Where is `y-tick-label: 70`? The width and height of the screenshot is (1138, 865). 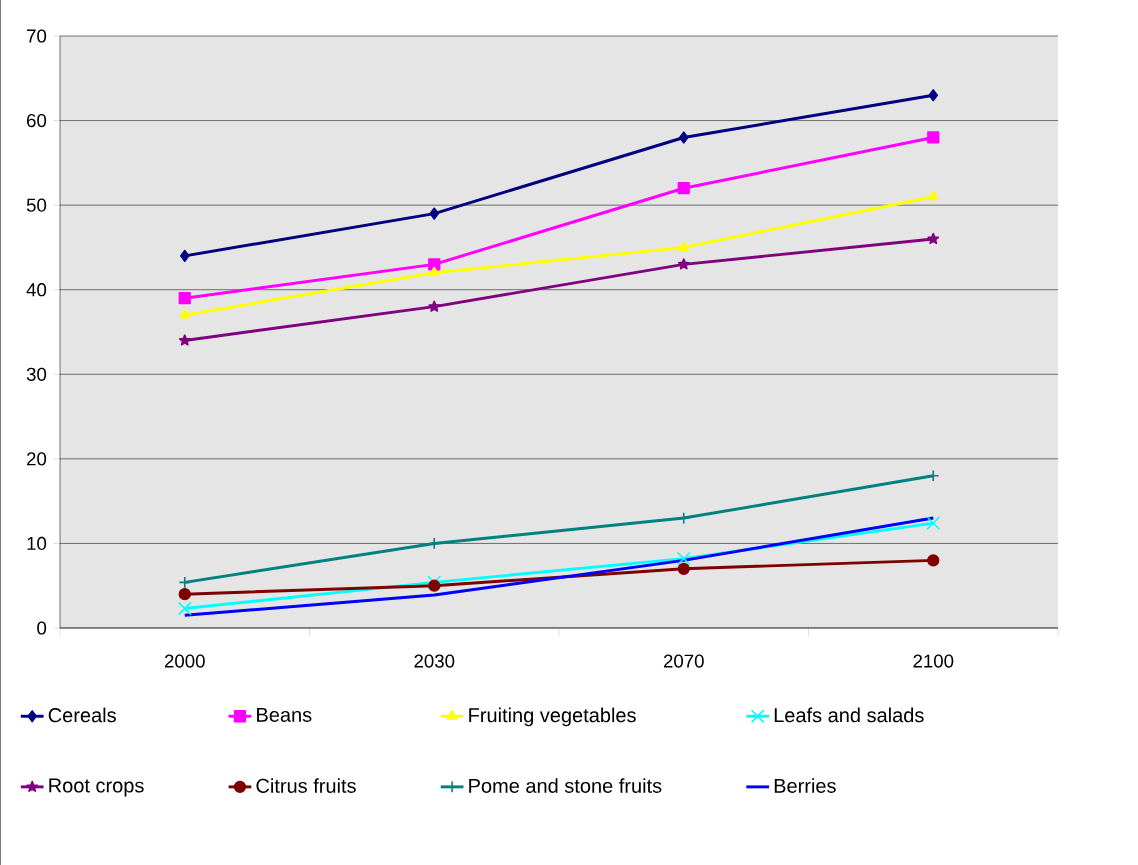
y-tick-label: 70 is located at coordinates (37, 36).